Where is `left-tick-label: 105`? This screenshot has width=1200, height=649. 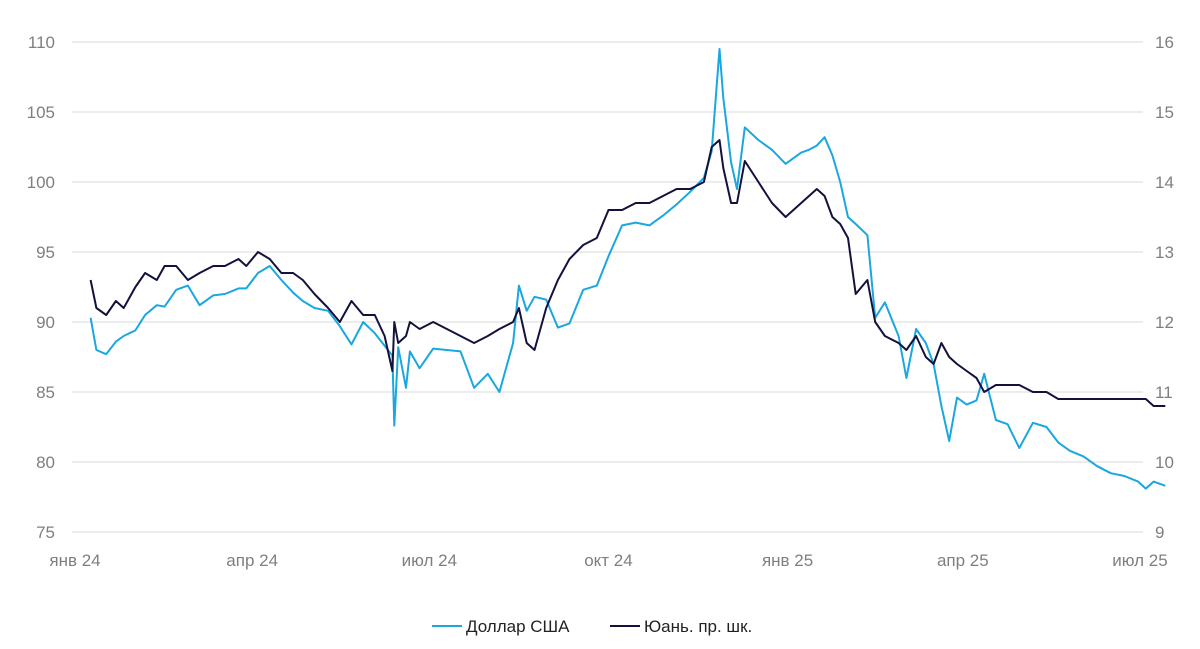 left-tick-label: 105 is located at coordinates (41, 112).